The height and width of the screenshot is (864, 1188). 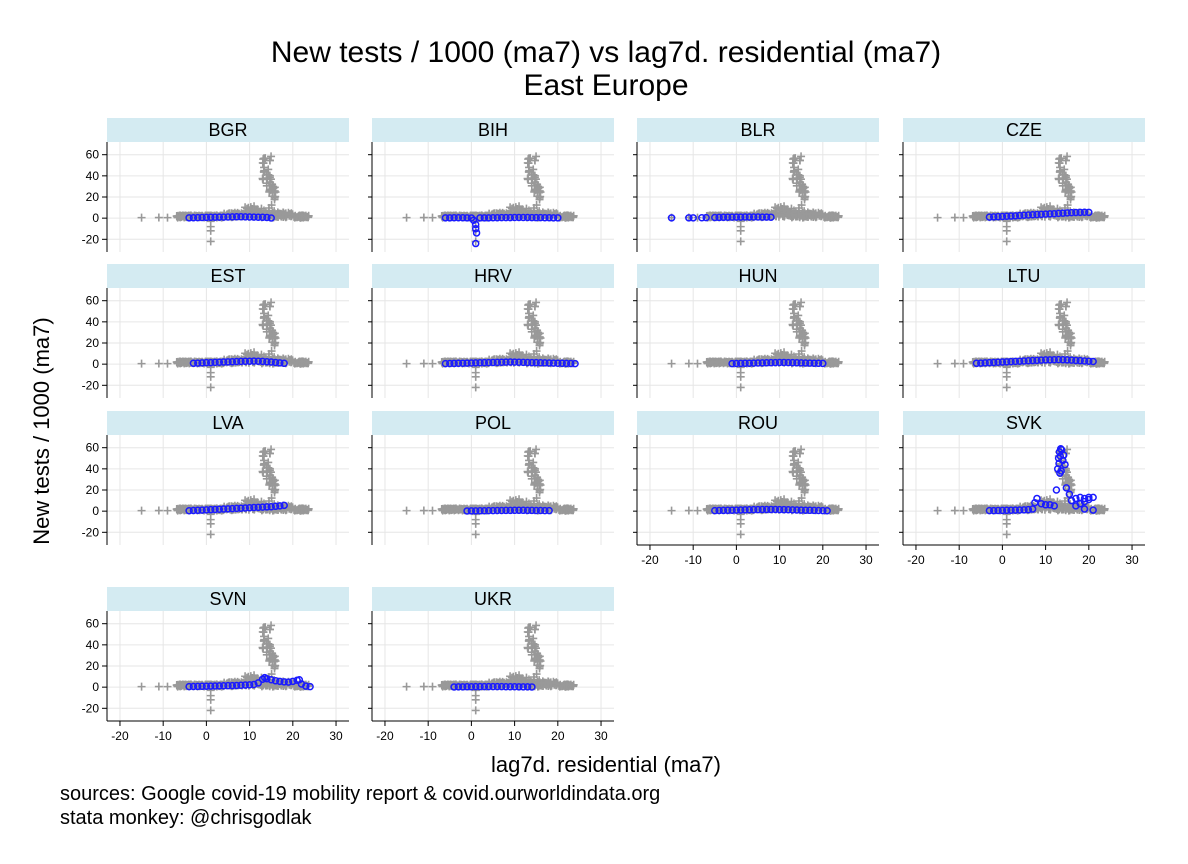 What do you see at coordinates (491, 185) in the screenshot?
I see `panel-bih: BIH` at bounding box center [491, 185].